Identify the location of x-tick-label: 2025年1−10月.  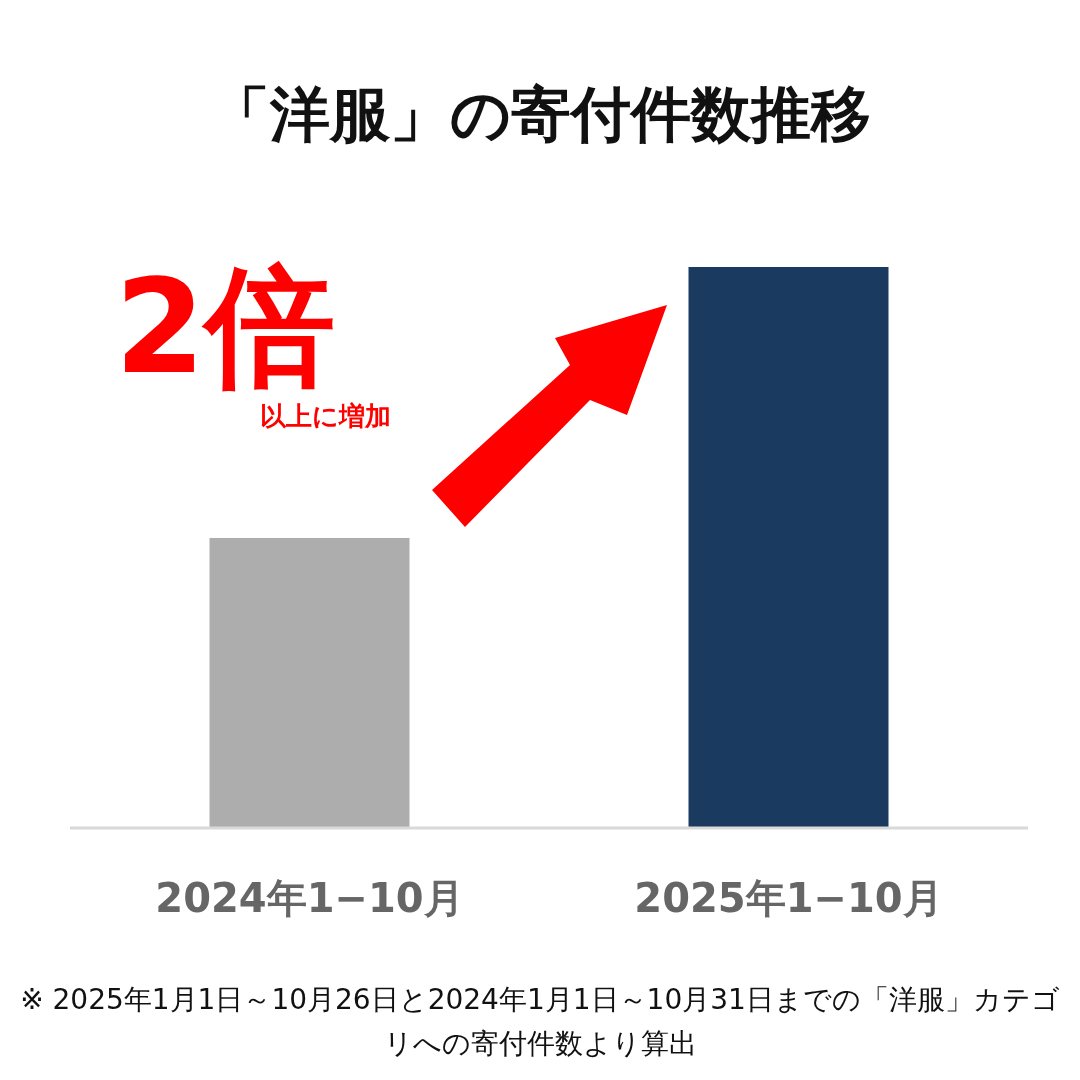
(788, 898).